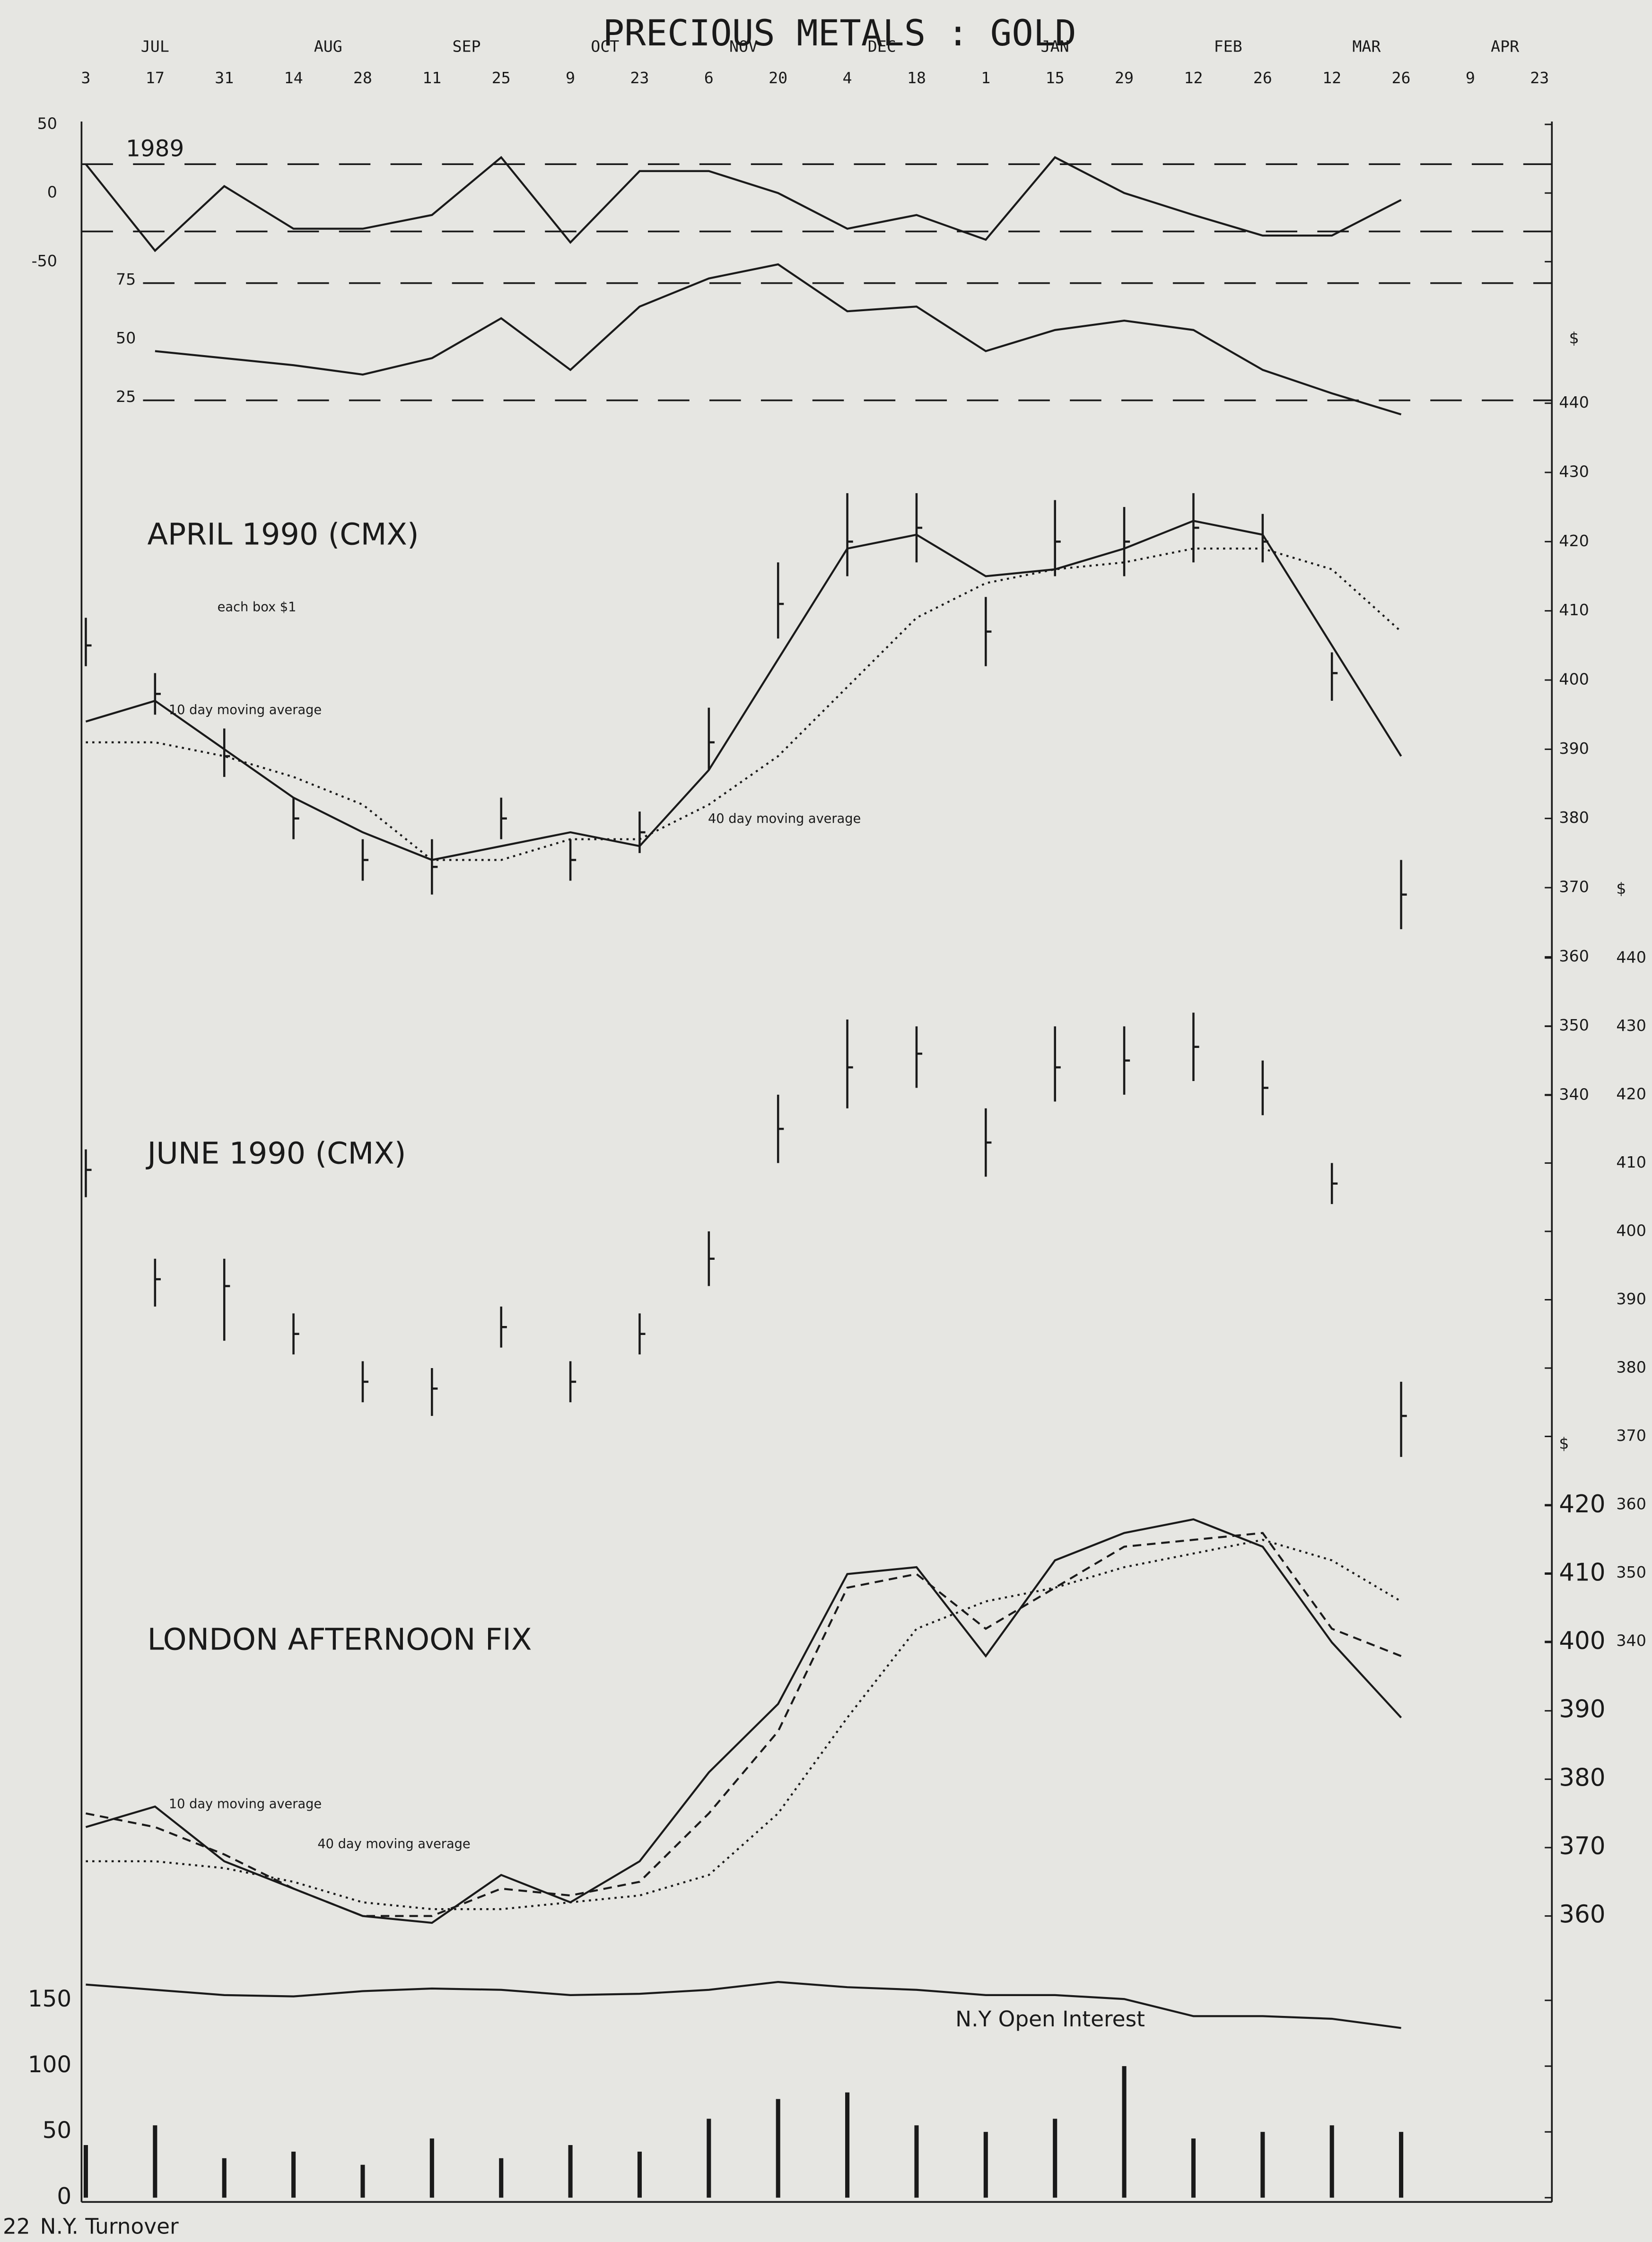 The width and height of the screenshot is (1652, 2242). Describe the element at coordinates (44, 261) in the screenshot. I see `y-tick-label: -50` at that location.